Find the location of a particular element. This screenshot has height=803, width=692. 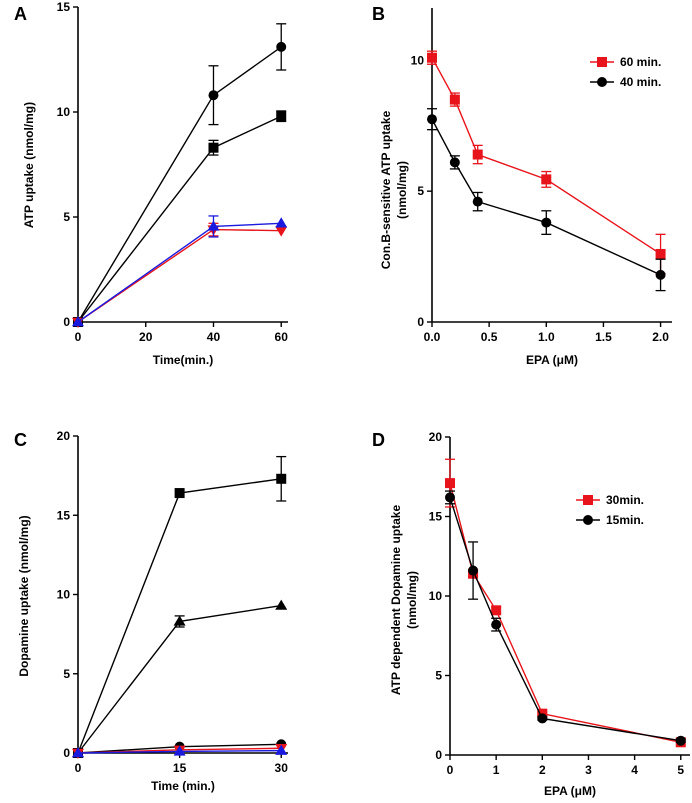

legend-label: 15min. is located at coordinates (625, 520).